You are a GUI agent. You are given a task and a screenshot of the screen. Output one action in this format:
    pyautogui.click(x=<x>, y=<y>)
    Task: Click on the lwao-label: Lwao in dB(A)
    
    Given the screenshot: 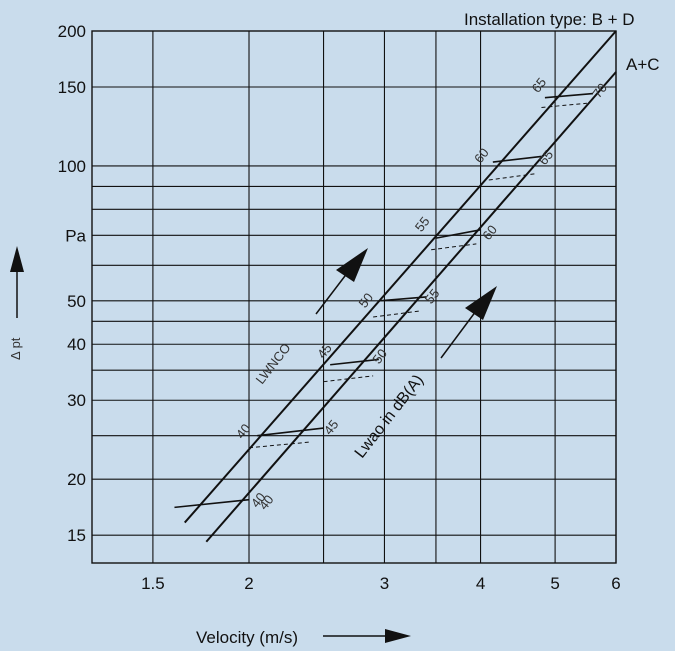 What is the action you would take?
    pyautogui.click(x=389, y=417)
    